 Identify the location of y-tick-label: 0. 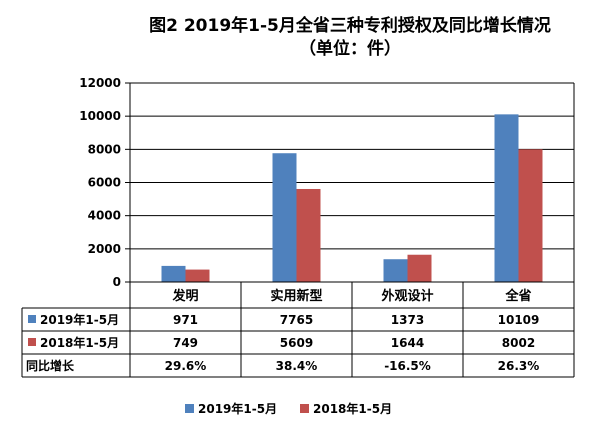
(117, 282).